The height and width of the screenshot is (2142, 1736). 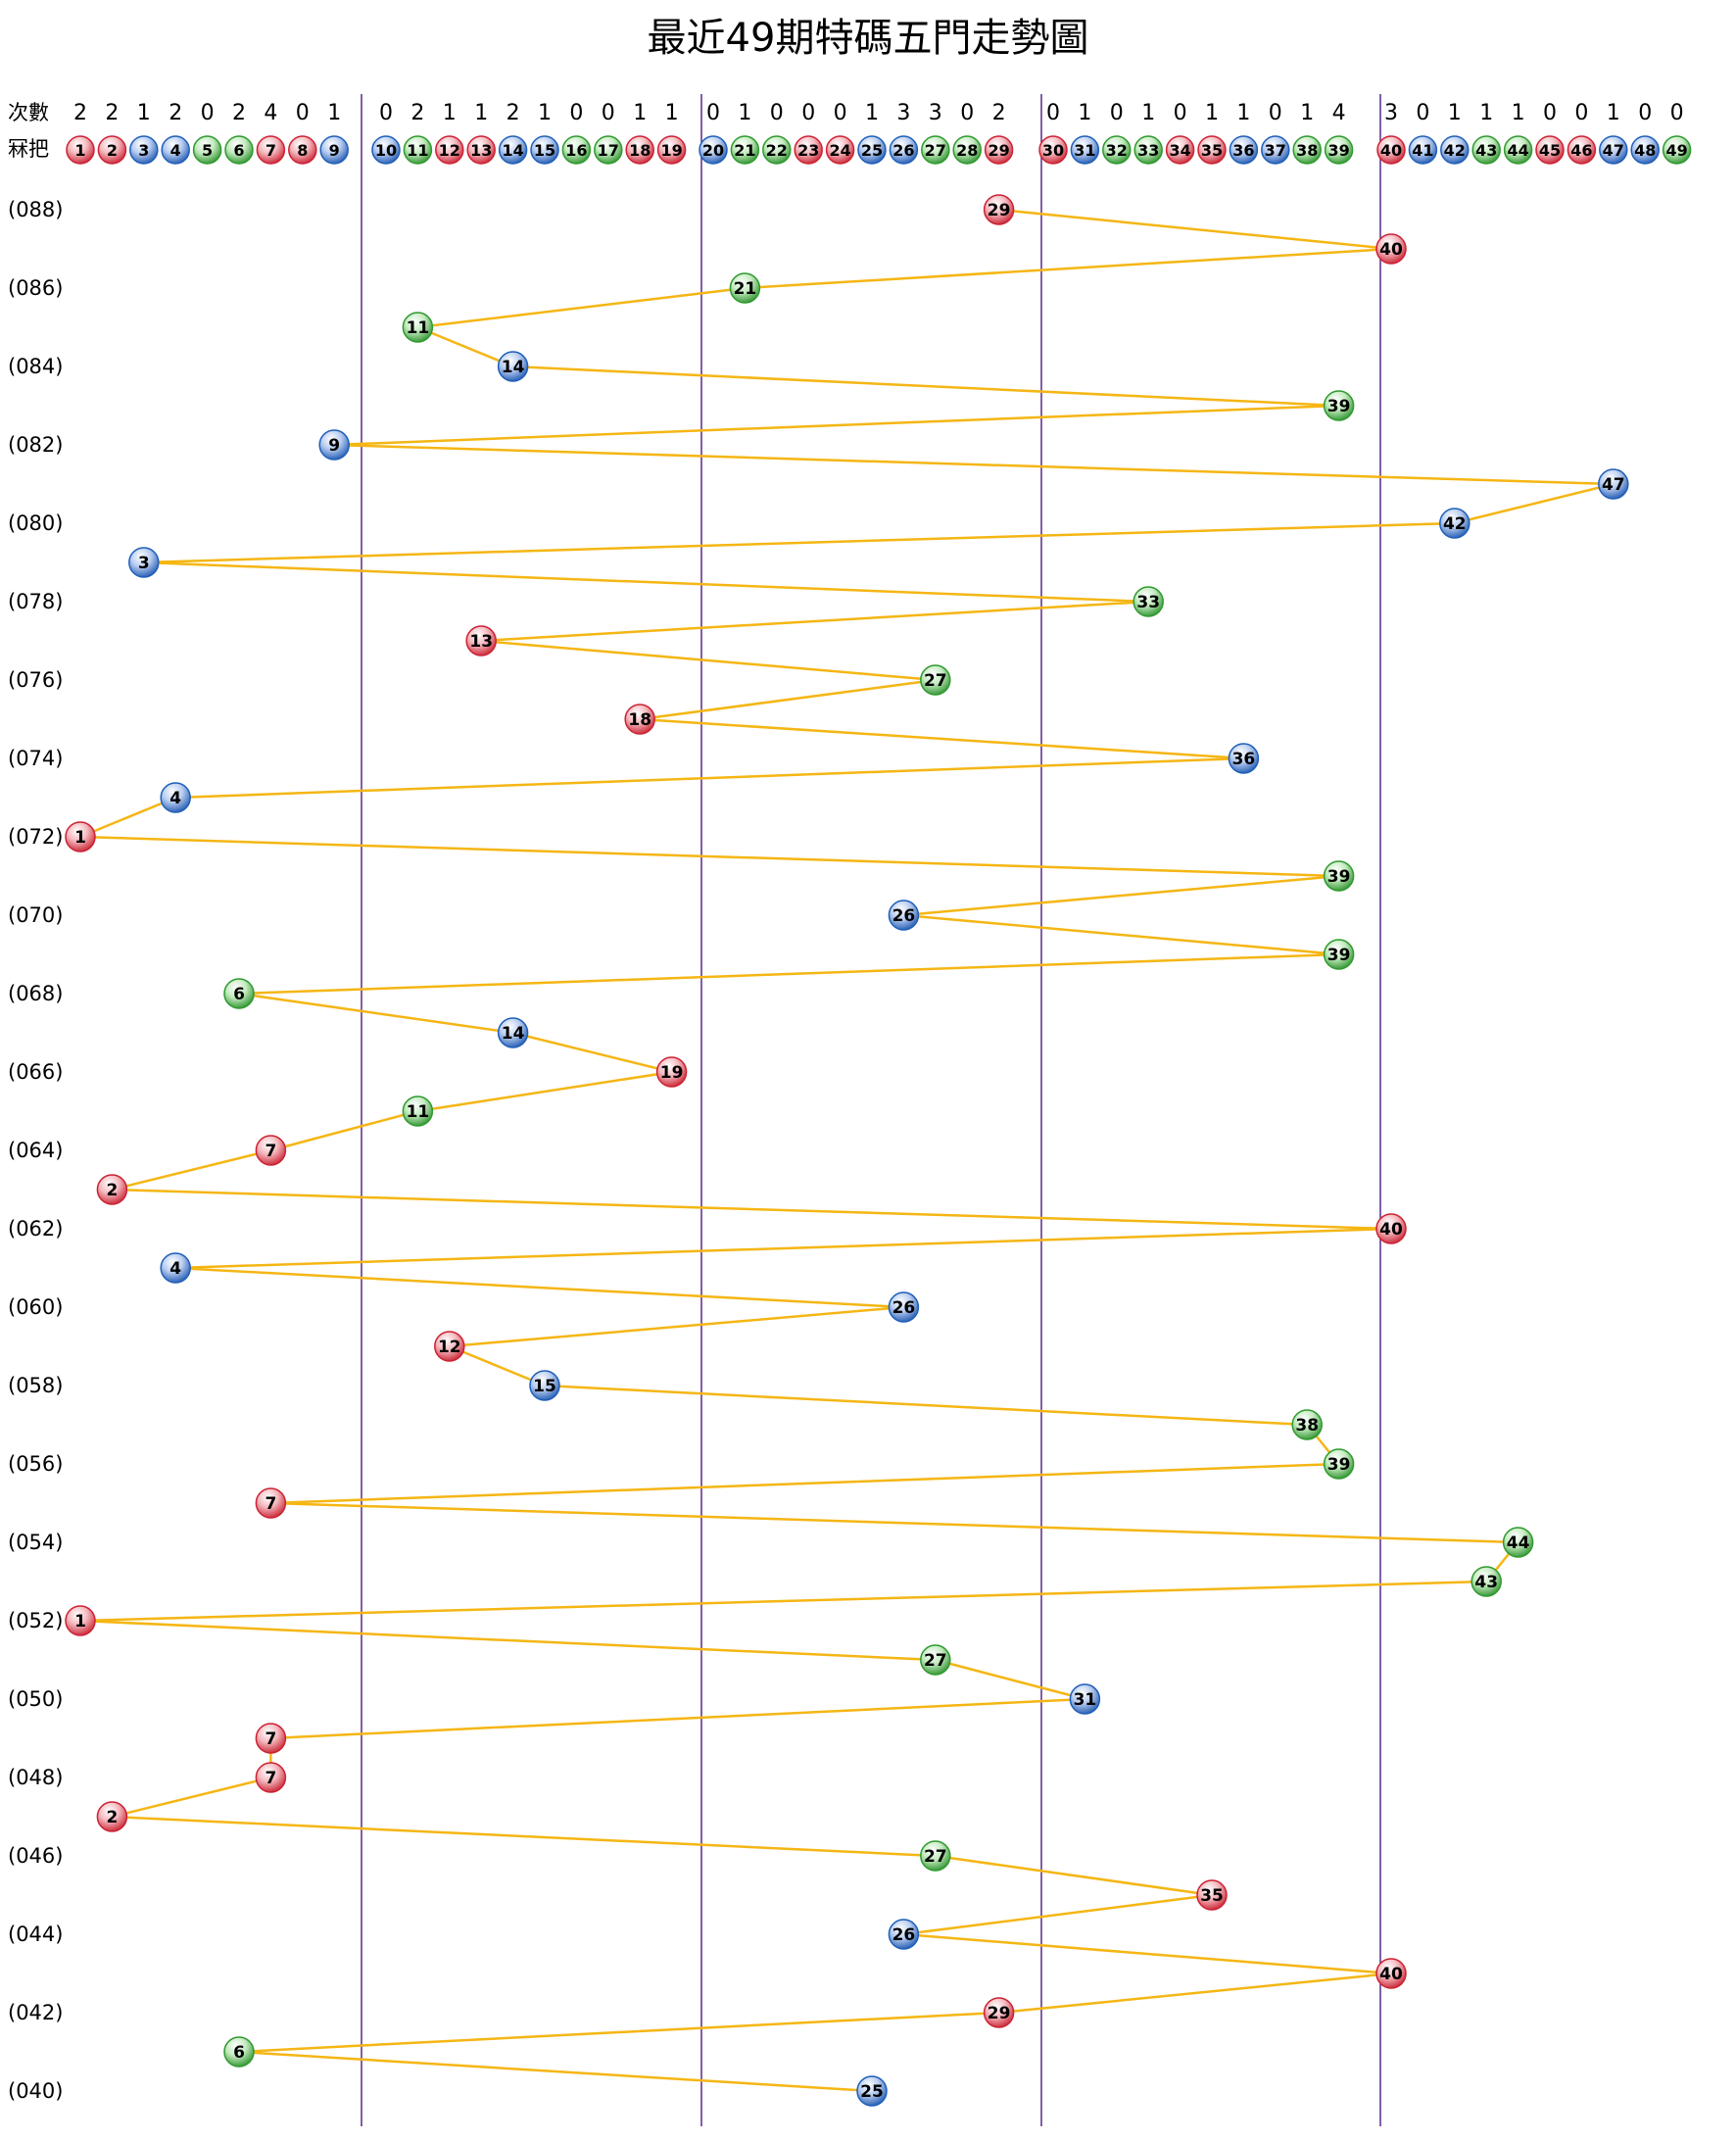 What do you see at coordinates (35, 1072) in the screenshot?
I see `period-label: (066)` at bounding box center [35, 1072].